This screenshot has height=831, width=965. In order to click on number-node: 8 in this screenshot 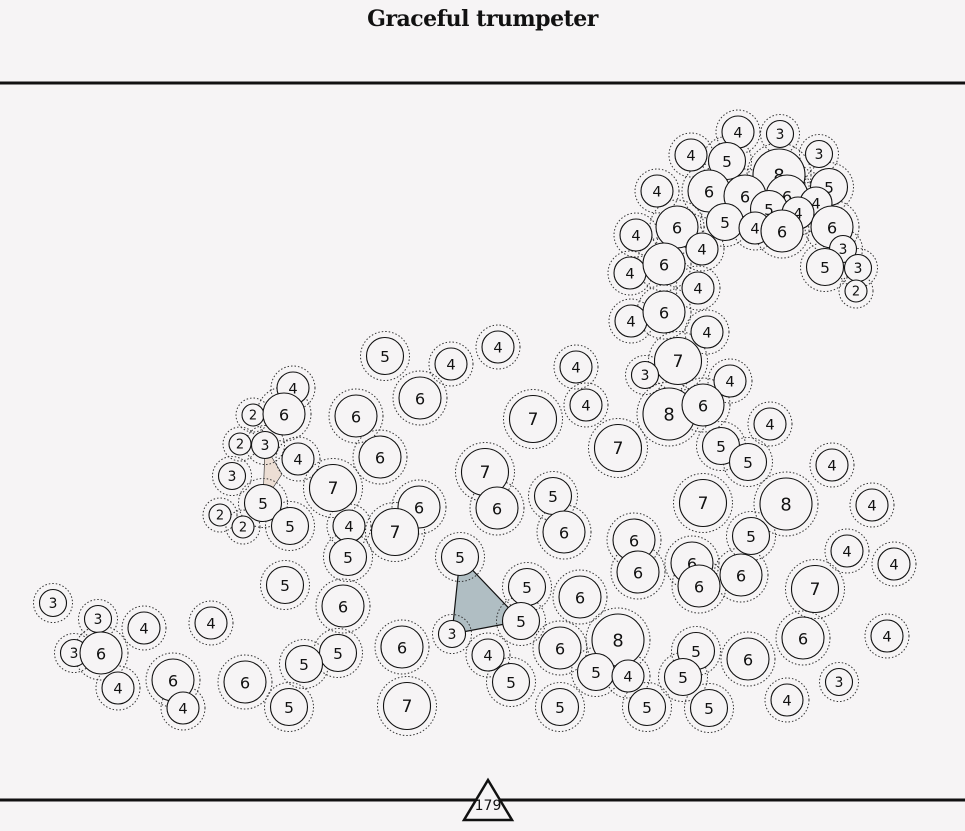, I will do `click(786, 504)`.